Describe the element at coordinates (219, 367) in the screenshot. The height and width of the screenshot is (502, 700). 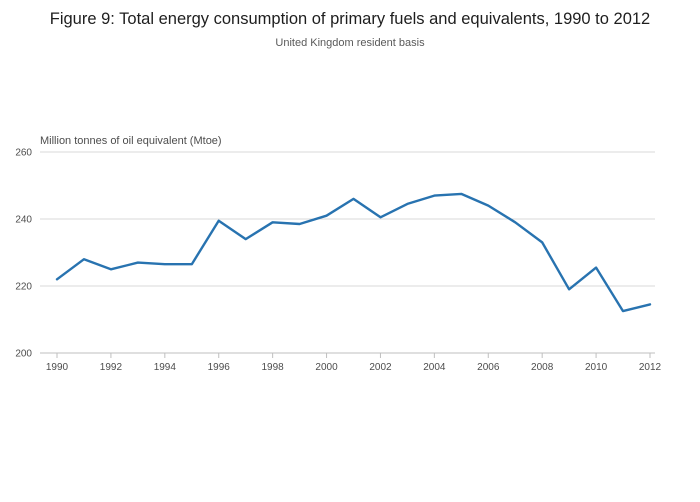
I see `x-tick-label: 1996` at that location.